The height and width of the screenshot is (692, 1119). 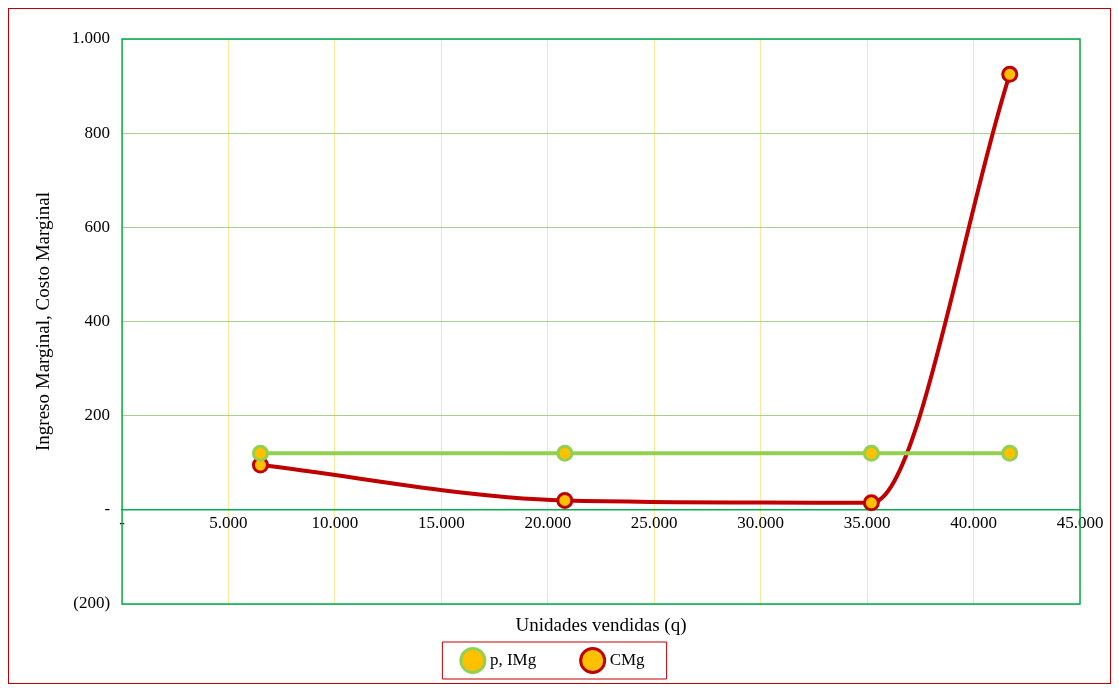 What do you see at coordinates (627, 659) in the screenshot?
I see `legend-label: CMg` at bounding box center [627, 659].